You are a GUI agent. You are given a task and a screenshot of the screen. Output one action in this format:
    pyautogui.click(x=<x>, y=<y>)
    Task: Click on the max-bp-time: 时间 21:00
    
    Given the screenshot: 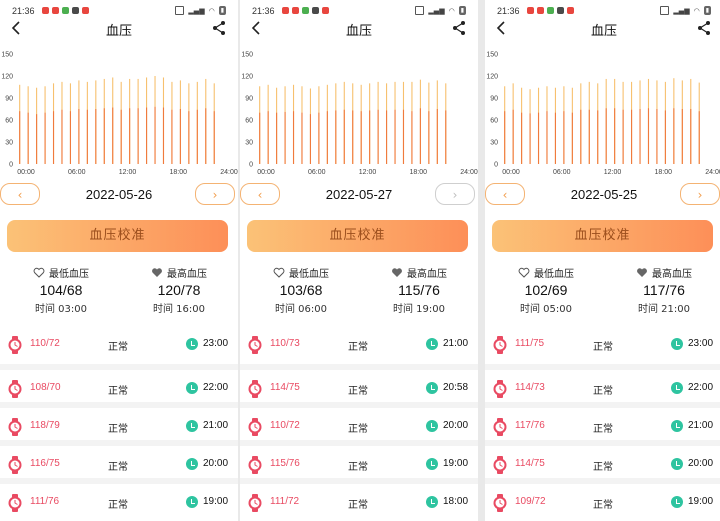 What is the action you would take?
    pyautogui.click(x=664, y=309)
    